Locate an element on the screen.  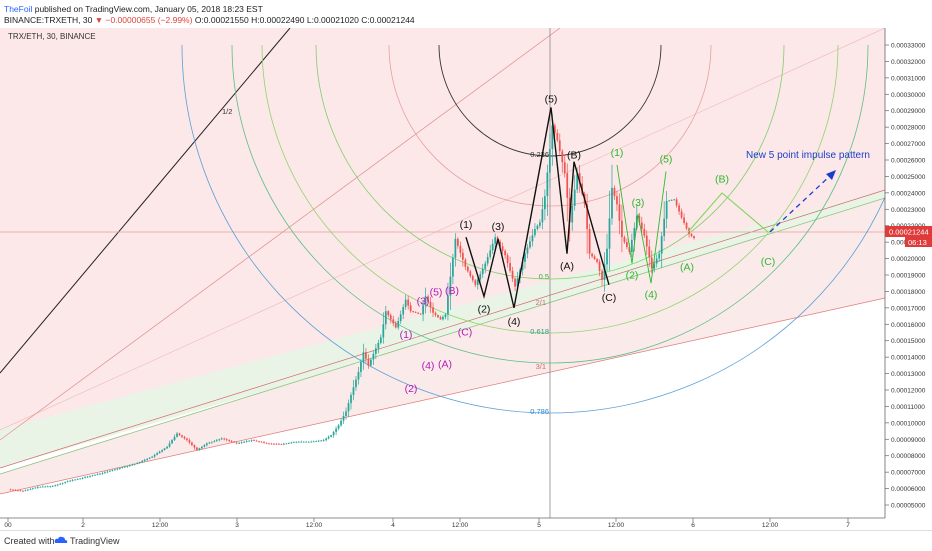
projected-abc-path is located at coordinates (728, 212).